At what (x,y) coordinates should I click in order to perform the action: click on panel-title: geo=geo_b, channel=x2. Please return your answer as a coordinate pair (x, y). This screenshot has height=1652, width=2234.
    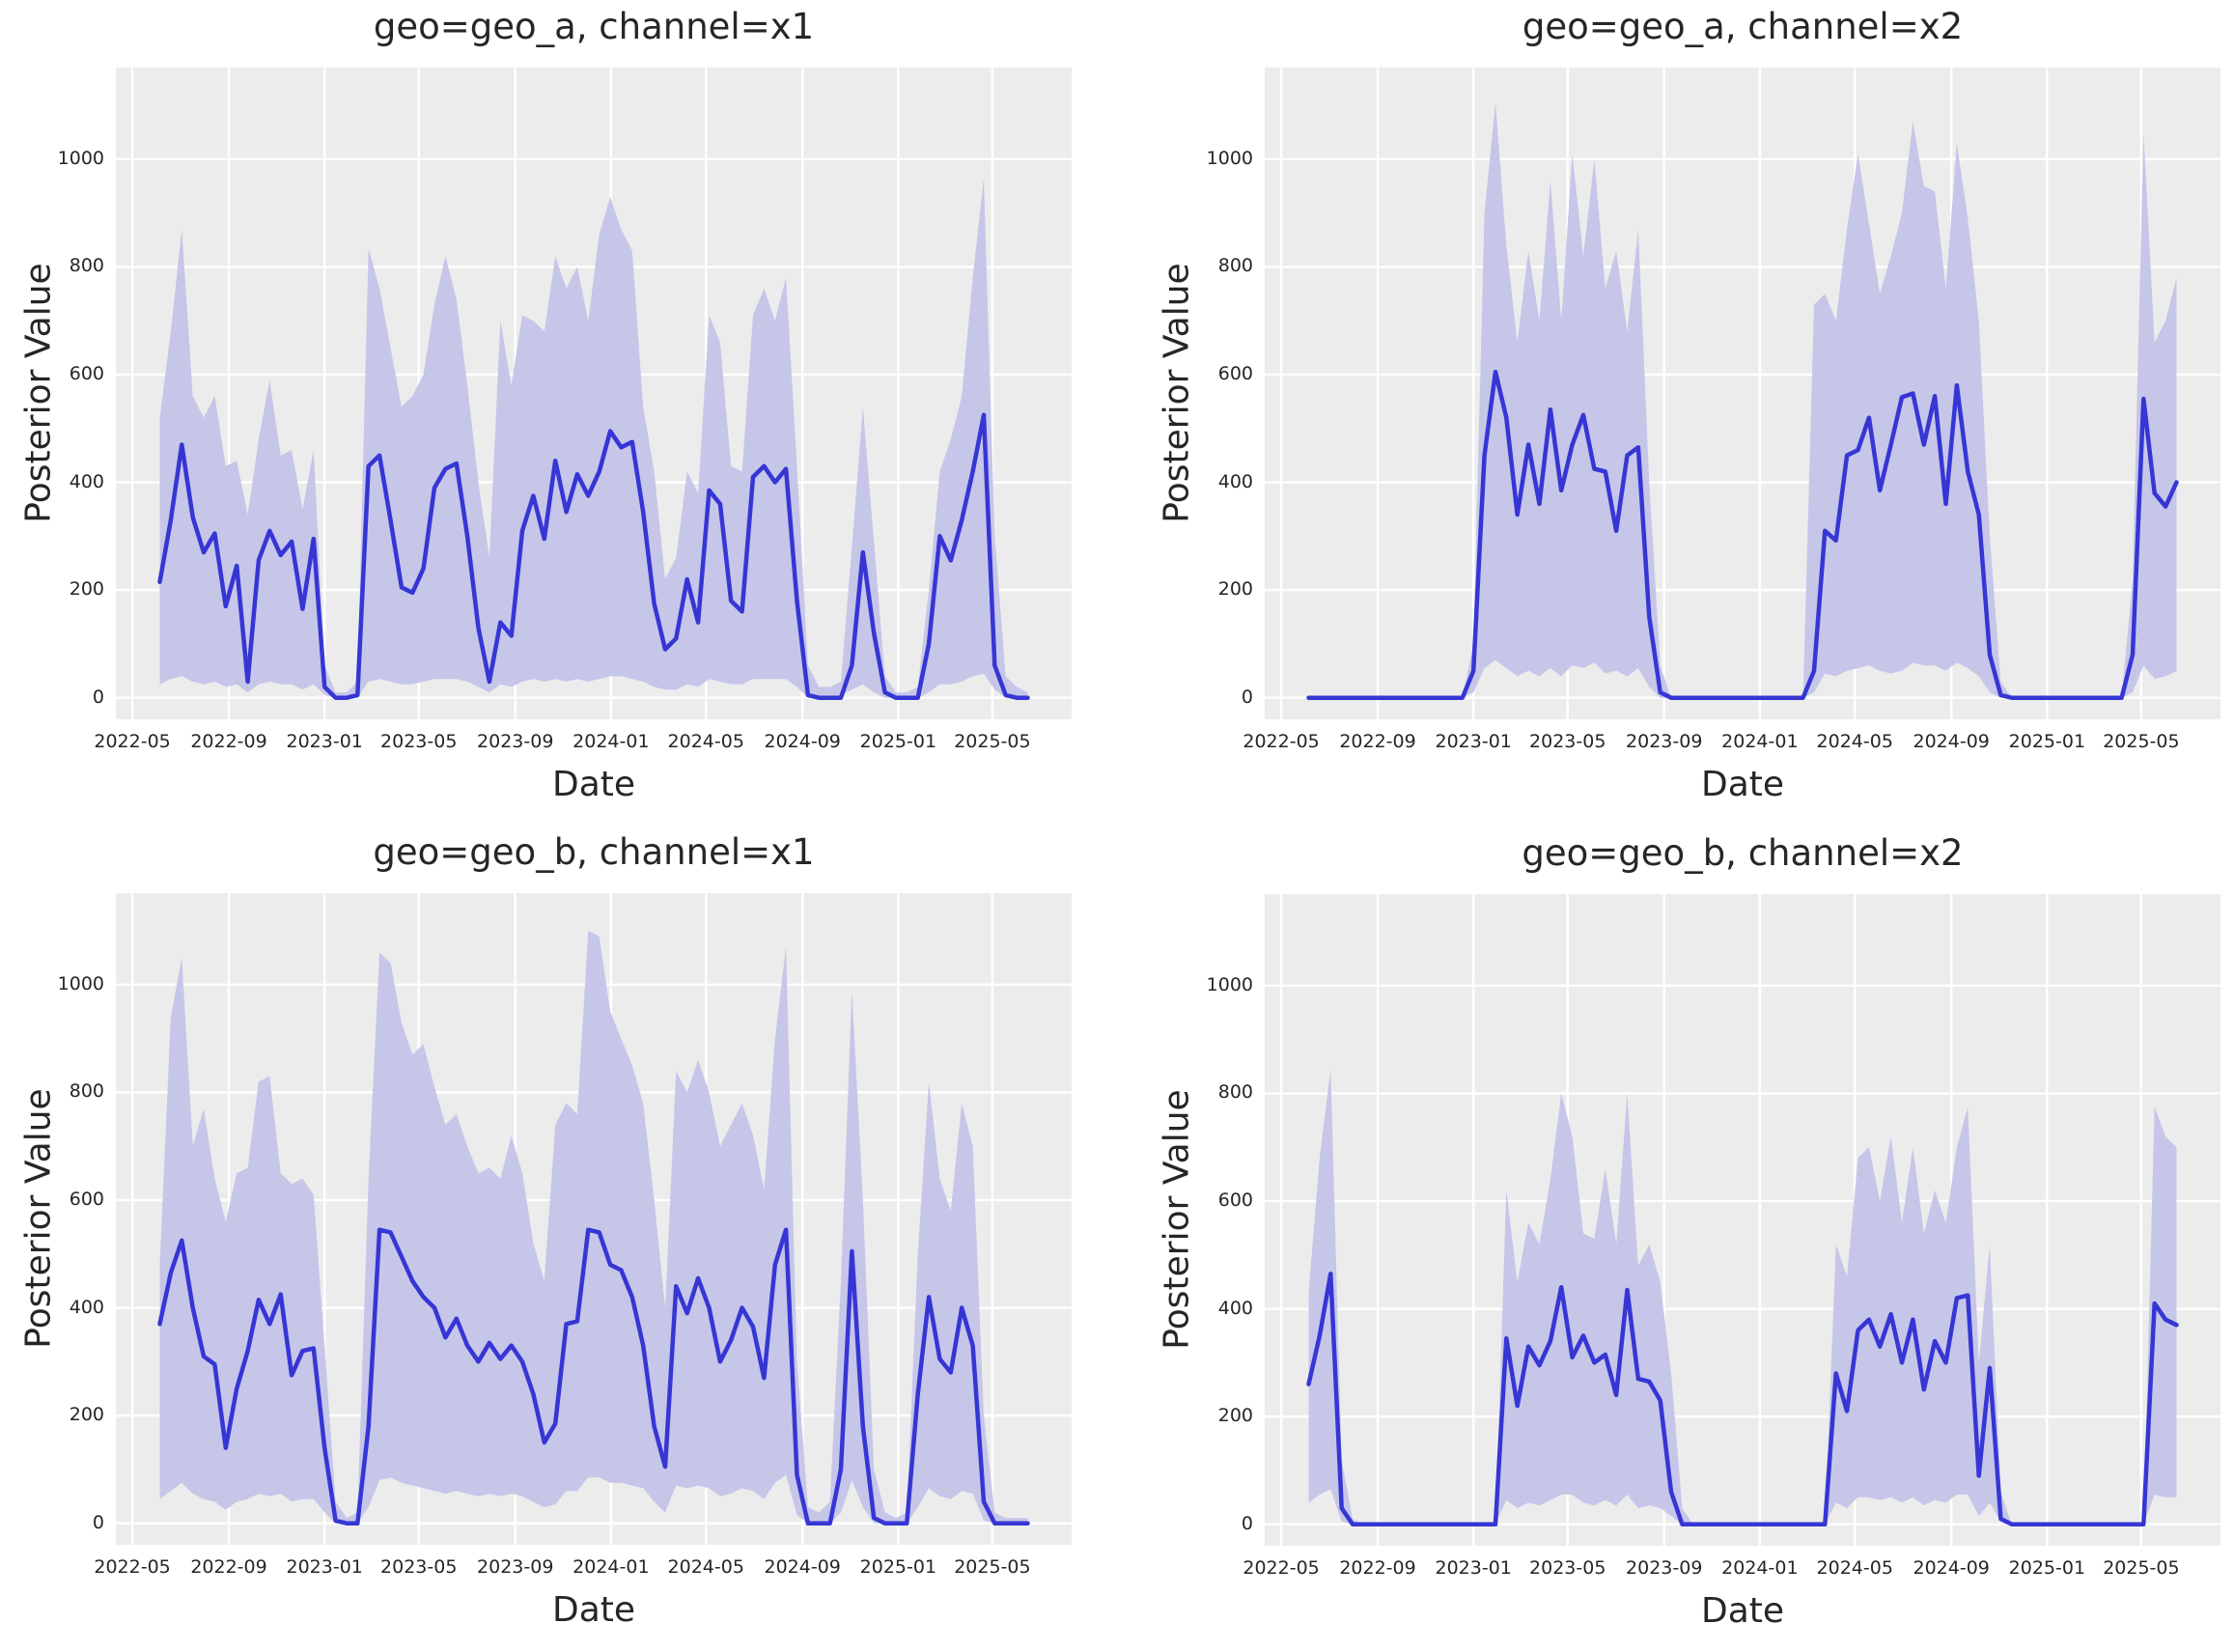
    Looking at the image, I should click on (1743, 853).